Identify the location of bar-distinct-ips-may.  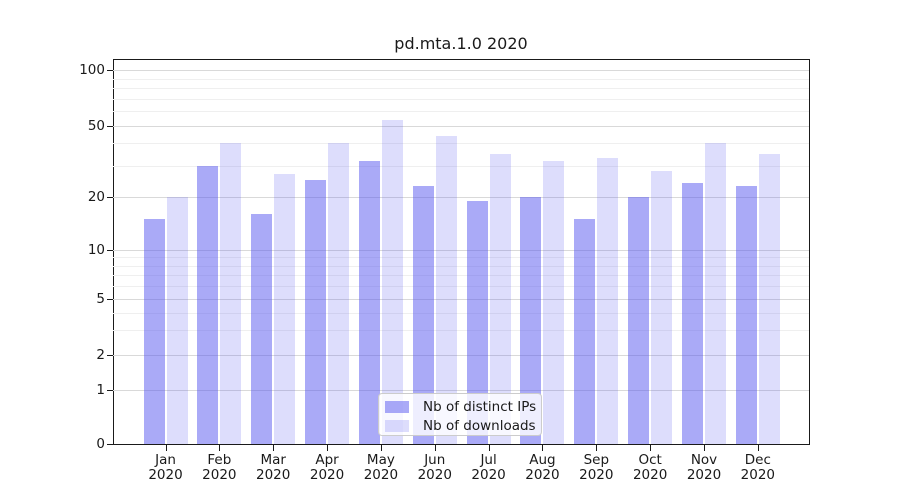
(369, 302).